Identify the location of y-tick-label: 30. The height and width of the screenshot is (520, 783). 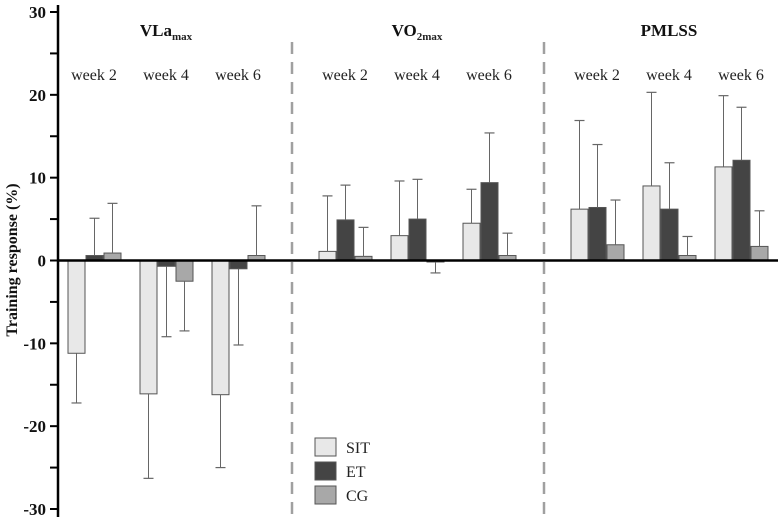
(37, 12).